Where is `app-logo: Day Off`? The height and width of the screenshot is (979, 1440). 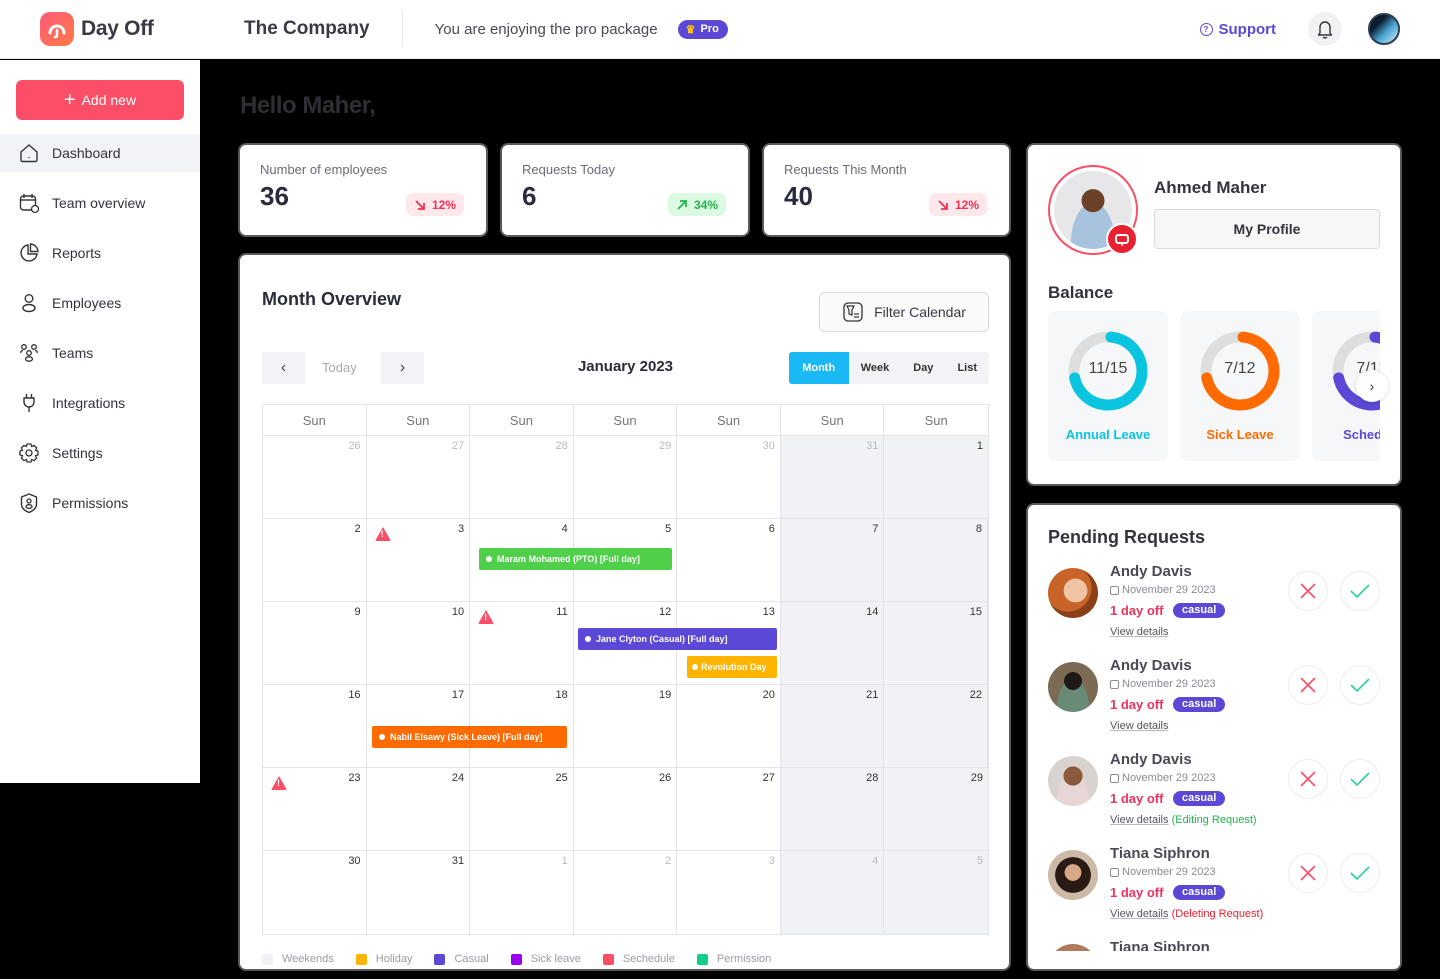
app-logo: Day Off is located at coordinates (100, 29).